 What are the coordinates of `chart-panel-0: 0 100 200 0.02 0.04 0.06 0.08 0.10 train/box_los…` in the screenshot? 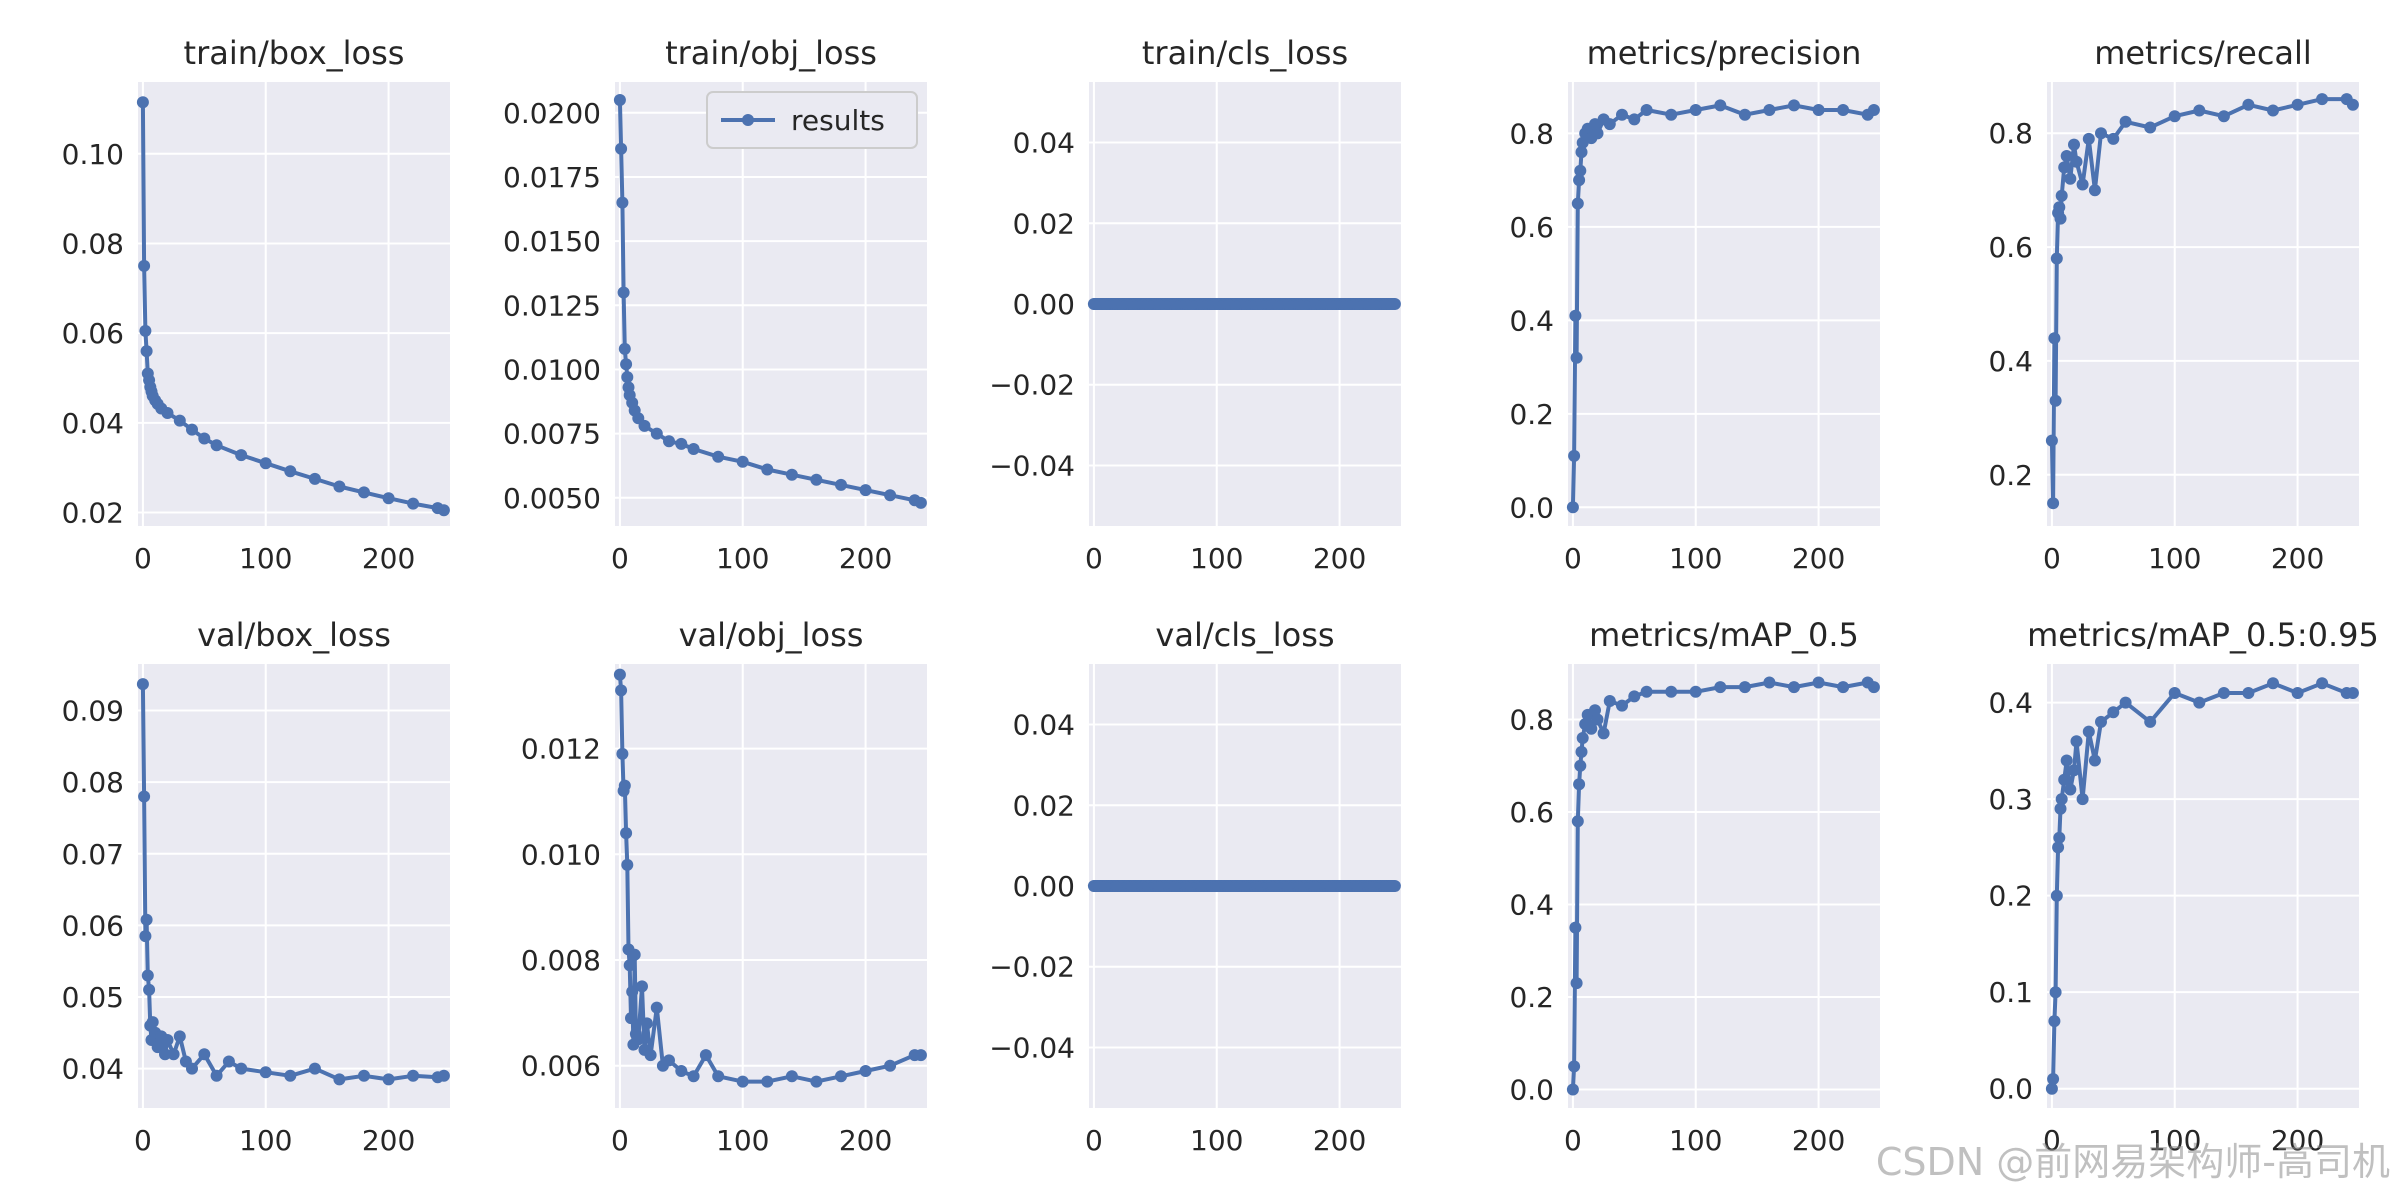 It's located at (256, 304).